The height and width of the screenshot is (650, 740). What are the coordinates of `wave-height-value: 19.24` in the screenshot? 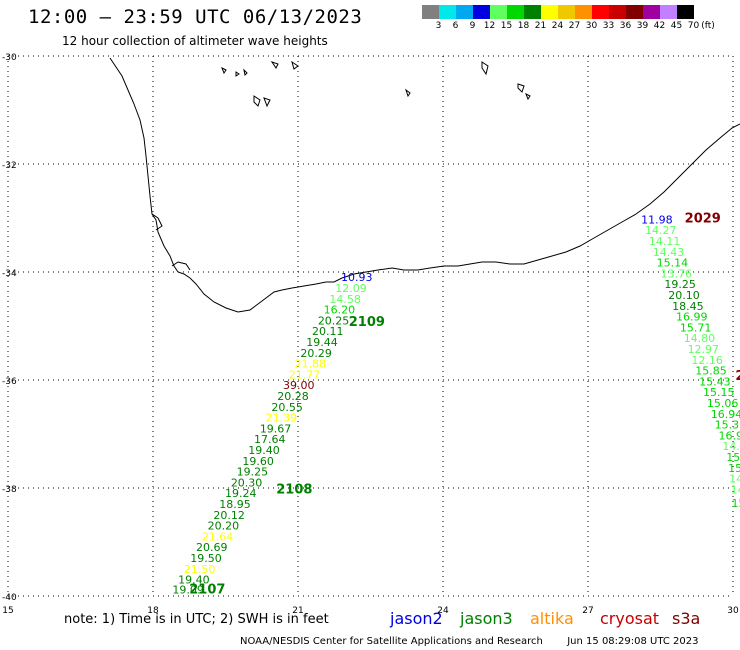 It's located at (241, 493).